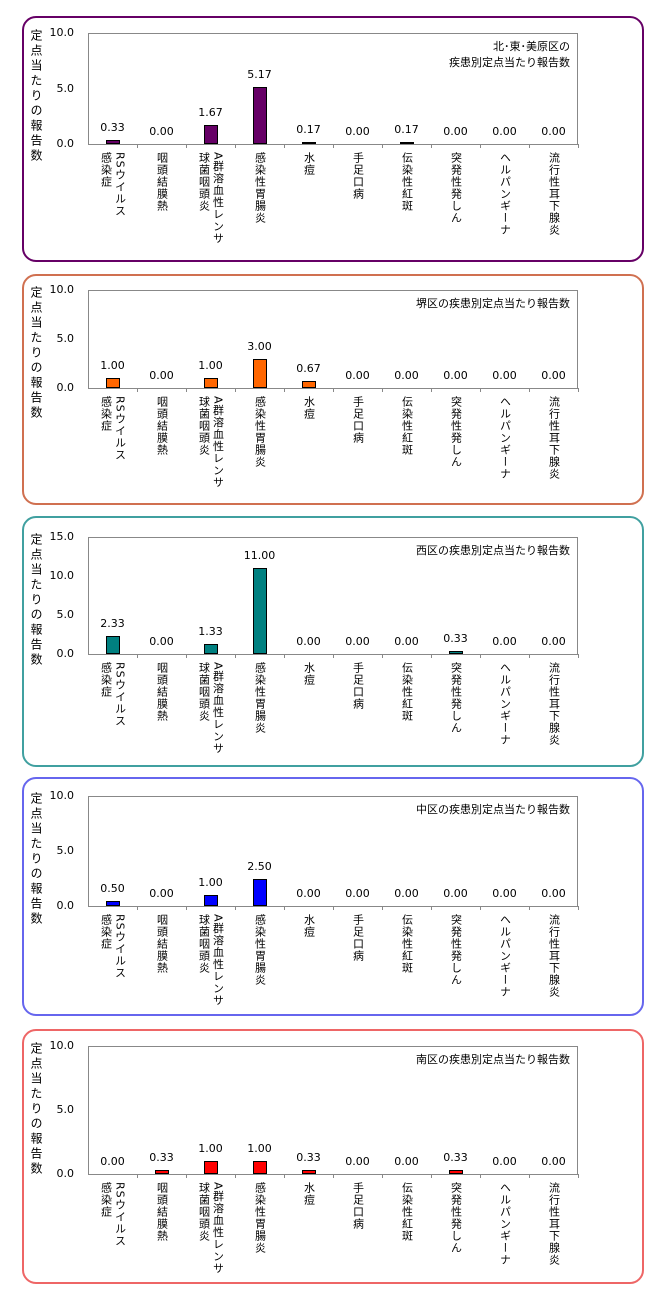 The width and height of the screenshot is (660, 1306). I want to click on category-label: 突発性発しん, so click(456, 188).